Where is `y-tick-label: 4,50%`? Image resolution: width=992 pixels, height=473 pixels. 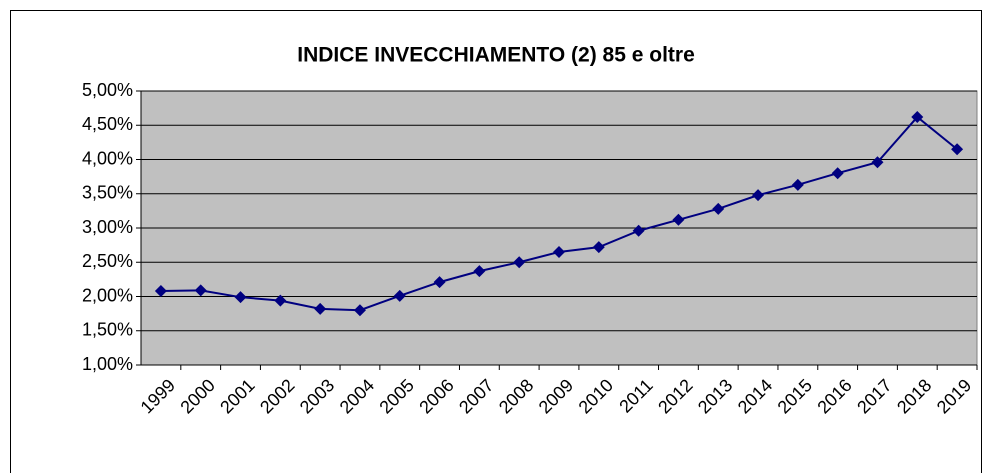
y-tick-label: 4,50% is located at coordinates (107, 124).